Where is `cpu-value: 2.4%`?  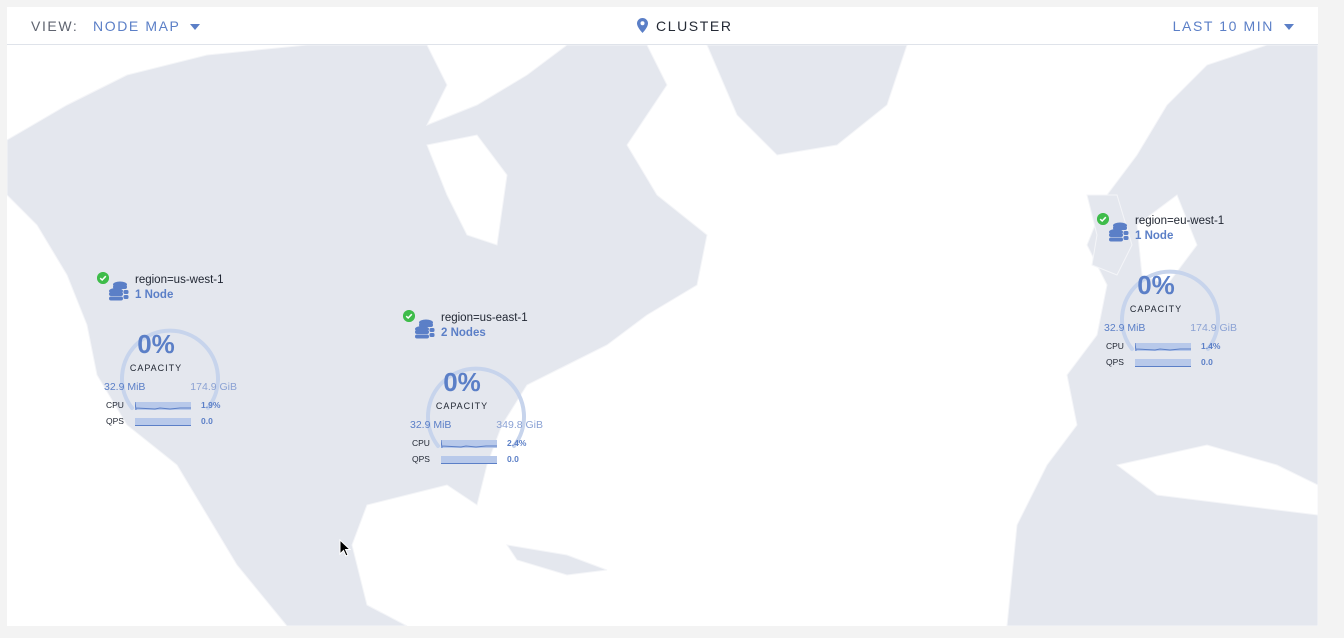 cpu-value: 2.4% is located at coordinates (517, 443).